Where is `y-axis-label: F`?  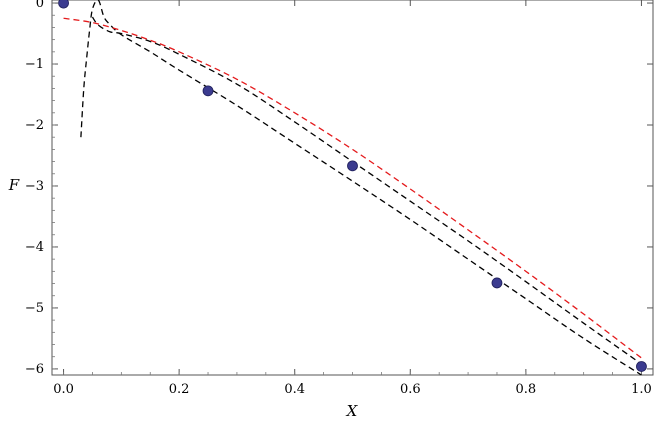
y-axis-label: F is located at coordinates (14, 185).